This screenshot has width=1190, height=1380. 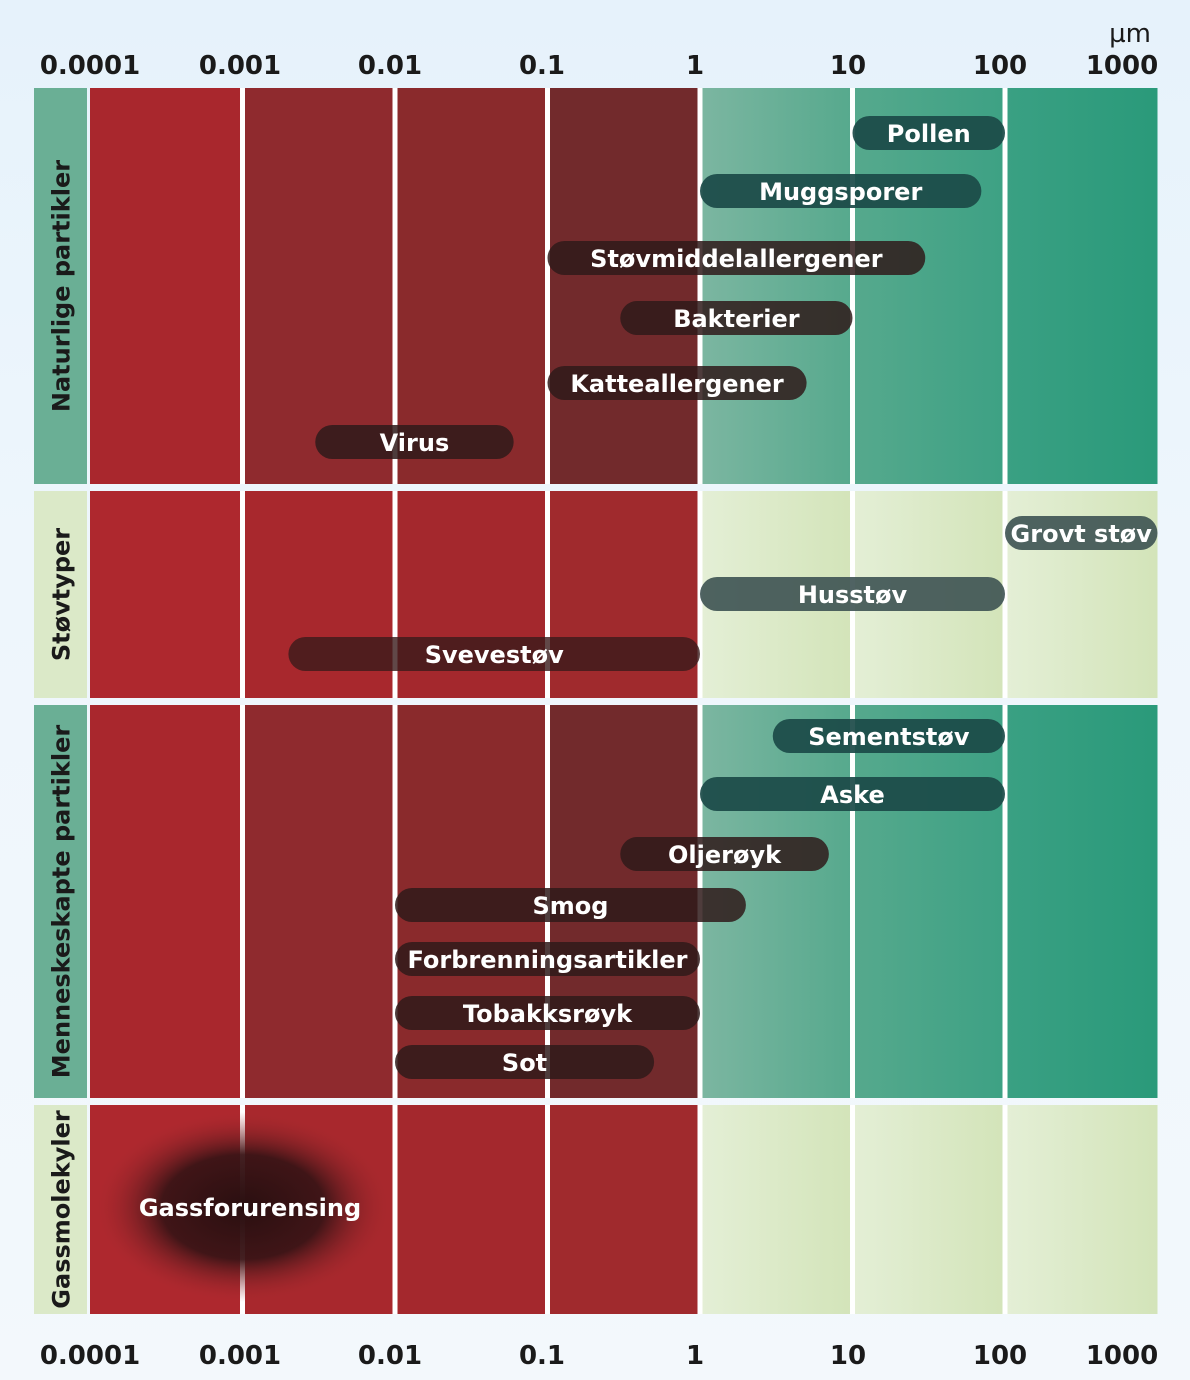 I want to click on bar-pollen, so click(x=928, y=133).